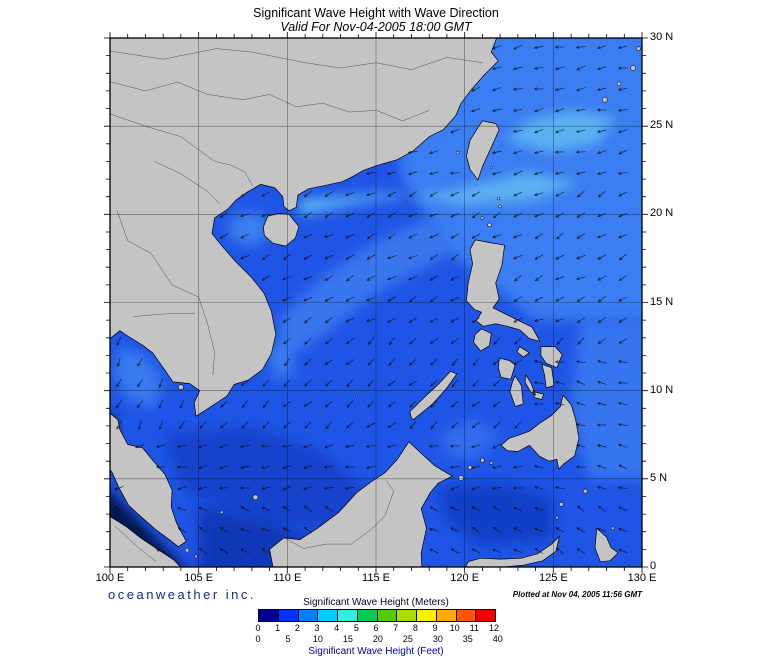  Describe the element at coordinates (415, 628) in the screenshot. I see `meters-tick: 8` at that location.